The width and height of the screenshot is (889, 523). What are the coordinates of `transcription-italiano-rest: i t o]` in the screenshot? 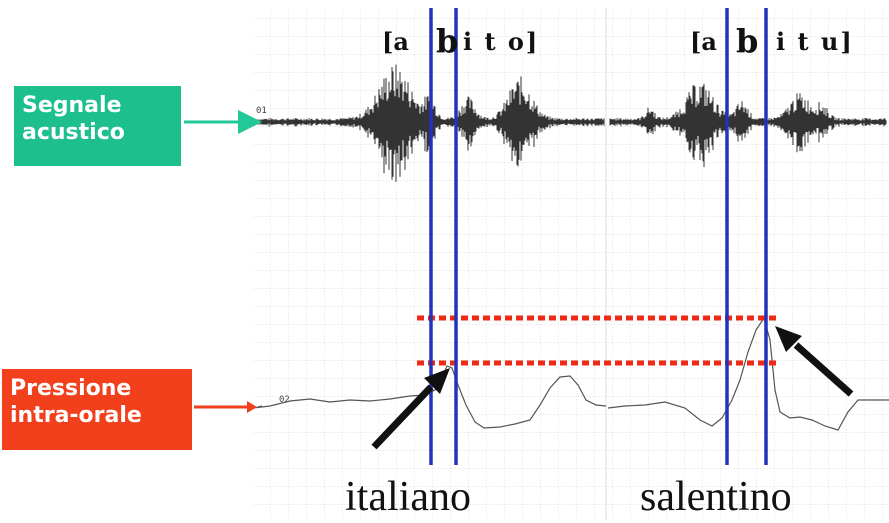 It's located at (501, 41).